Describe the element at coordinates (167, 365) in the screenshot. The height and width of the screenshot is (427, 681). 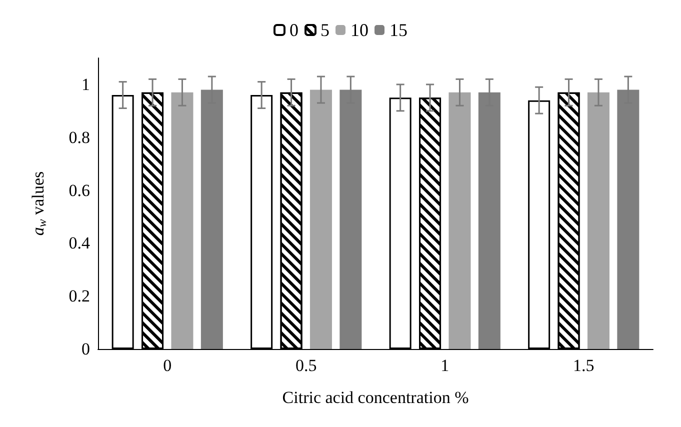
I see `x-tick-label: 0` at that location.